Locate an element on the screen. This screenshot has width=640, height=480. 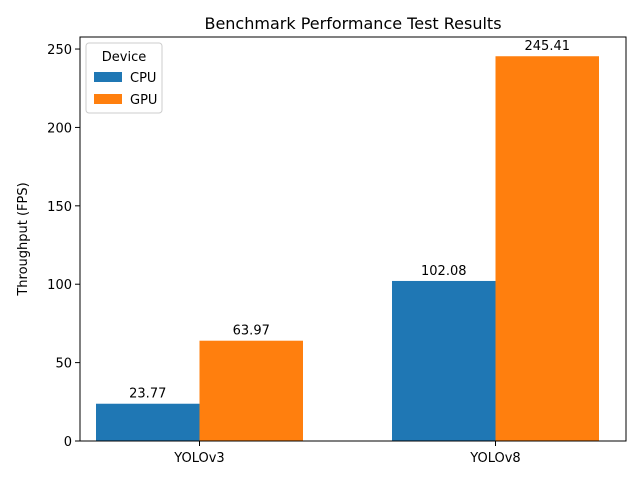
y-tick-label: 200 is located at coordinates (59, 128).